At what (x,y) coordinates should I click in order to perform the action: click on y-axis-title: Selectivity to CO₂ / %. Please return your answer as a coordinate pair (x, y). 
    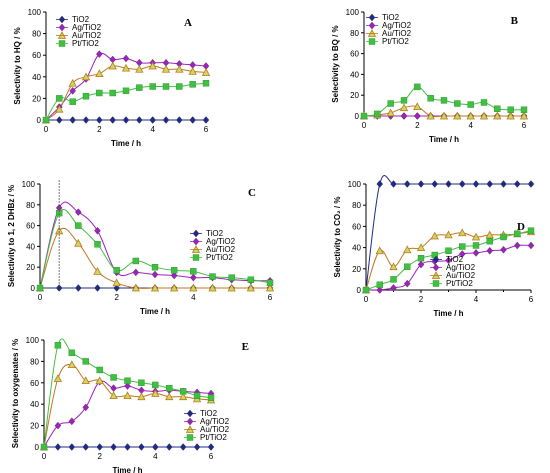
    Looking at the image, I should click on (337, 237).